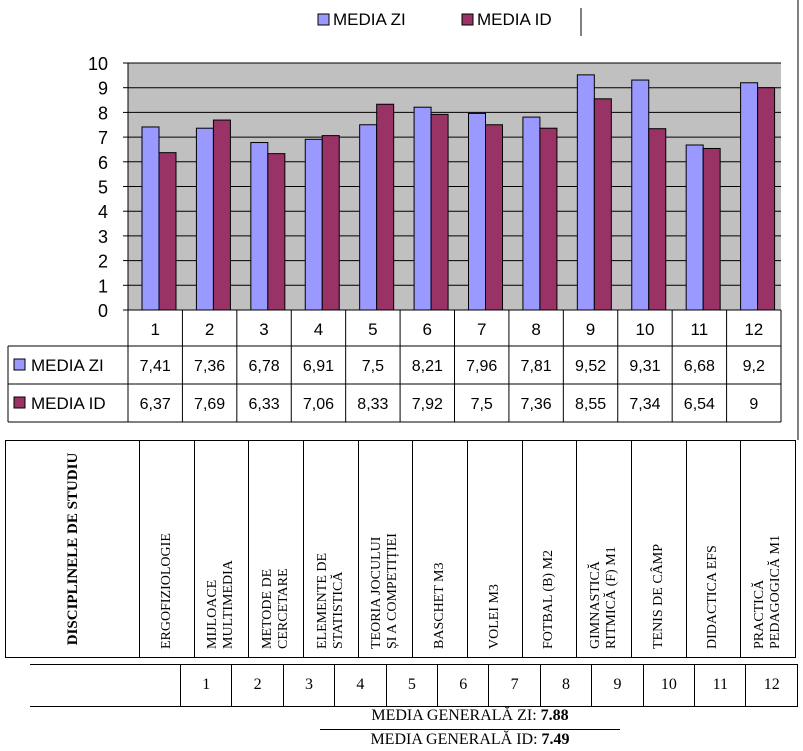 The width and height of the screenshot is (803, 751). What do you see at coordinates (700, 329) in the screenshot?
I see `x-category-label: 11` at bounding box center [700, 329].